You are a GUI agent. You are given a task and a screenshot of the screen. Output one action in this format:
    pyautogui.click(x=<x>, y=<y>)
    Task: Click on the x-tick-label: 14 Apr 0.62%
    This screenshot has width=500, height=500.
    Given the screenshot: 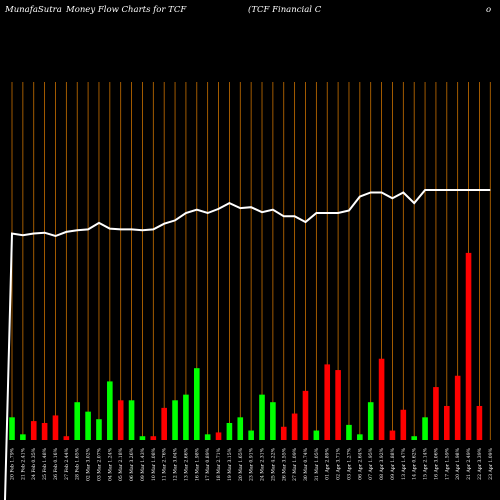 What is the action you would take?
    pyautogui.click(x=415, y=463)
    